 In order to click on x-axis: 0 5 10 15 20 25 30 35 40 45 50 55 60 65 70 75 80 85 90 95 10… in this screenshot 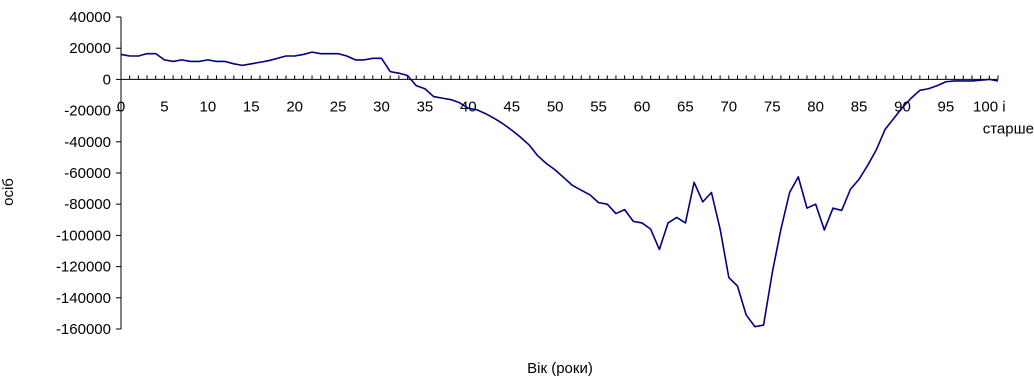, I will do `click(575, 106)`.